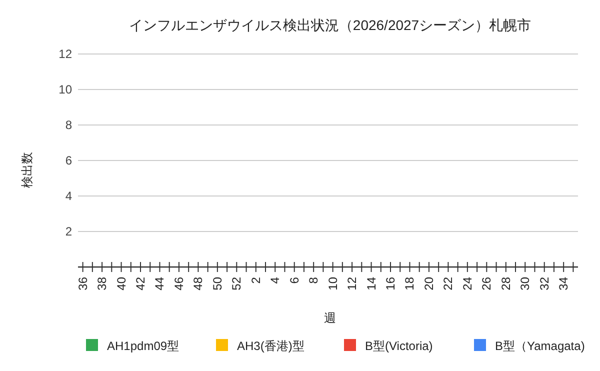  Describe the element at coordinates (544, 283) in the screenshot. I see `x-tick-label: 32` at that location.